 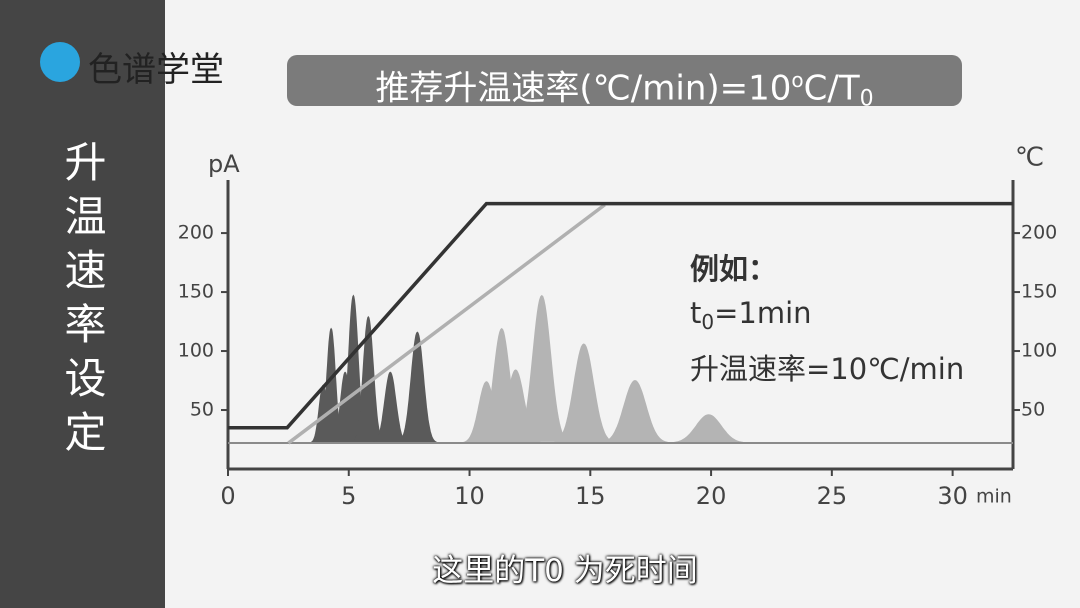 I want to click on y2-tick-label: 150, so click(x=1039, y=292).